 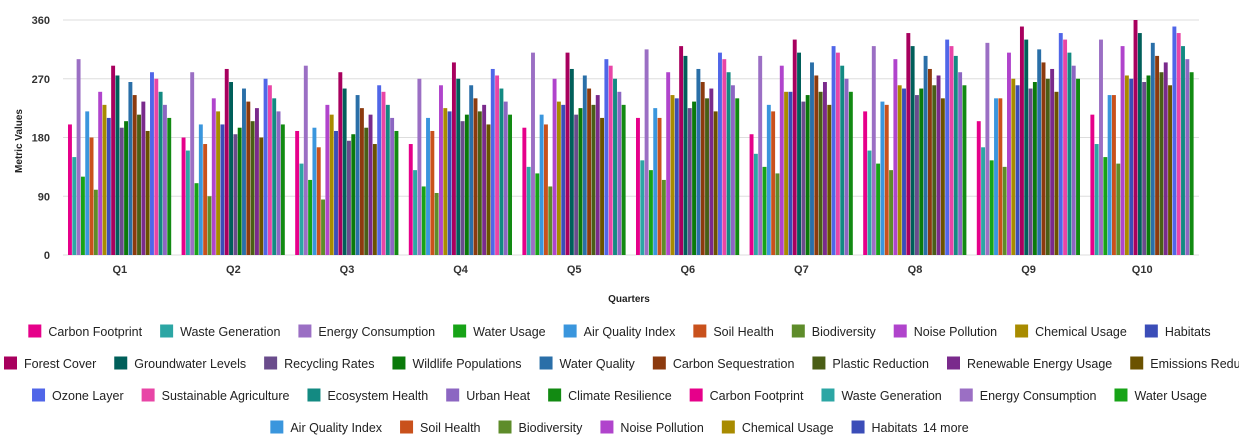 What do you see at coordinates (78, 396) in the screenshot?
I see `legend-item: Ozone Layer` at bounding box center [78, 396].